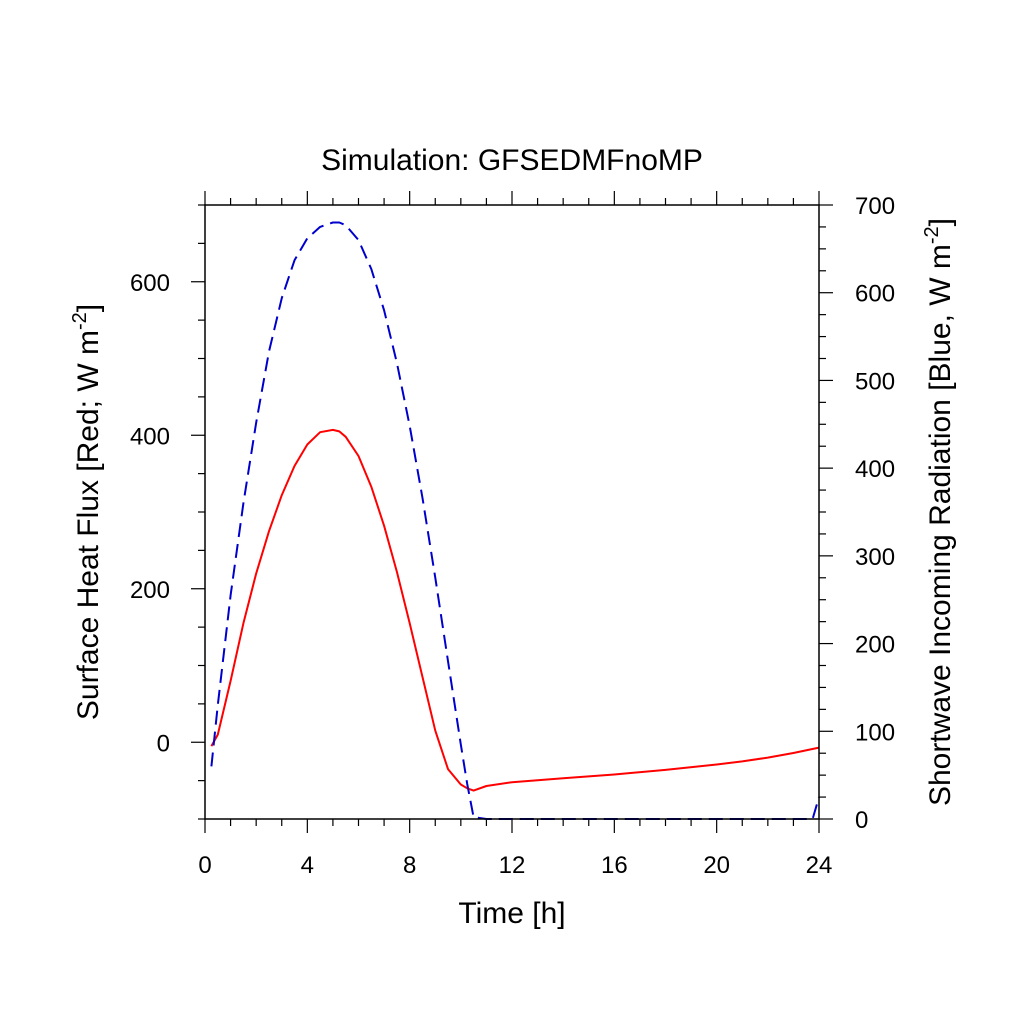 Image resolution: width=1024 pixels, height=1024 pixels. What do you see at coordinates (875, 469) in the screenshot?
I see `y-right-tick-label: 400` at bounding box center [875, 469].